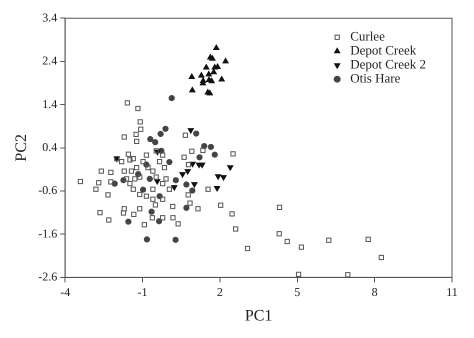 This screenshot has width=474, height=338. What do you see at coordinates (65, 291) in the screenshot?
I see `x-tick-label: -4` at bounding box center [65, 291].